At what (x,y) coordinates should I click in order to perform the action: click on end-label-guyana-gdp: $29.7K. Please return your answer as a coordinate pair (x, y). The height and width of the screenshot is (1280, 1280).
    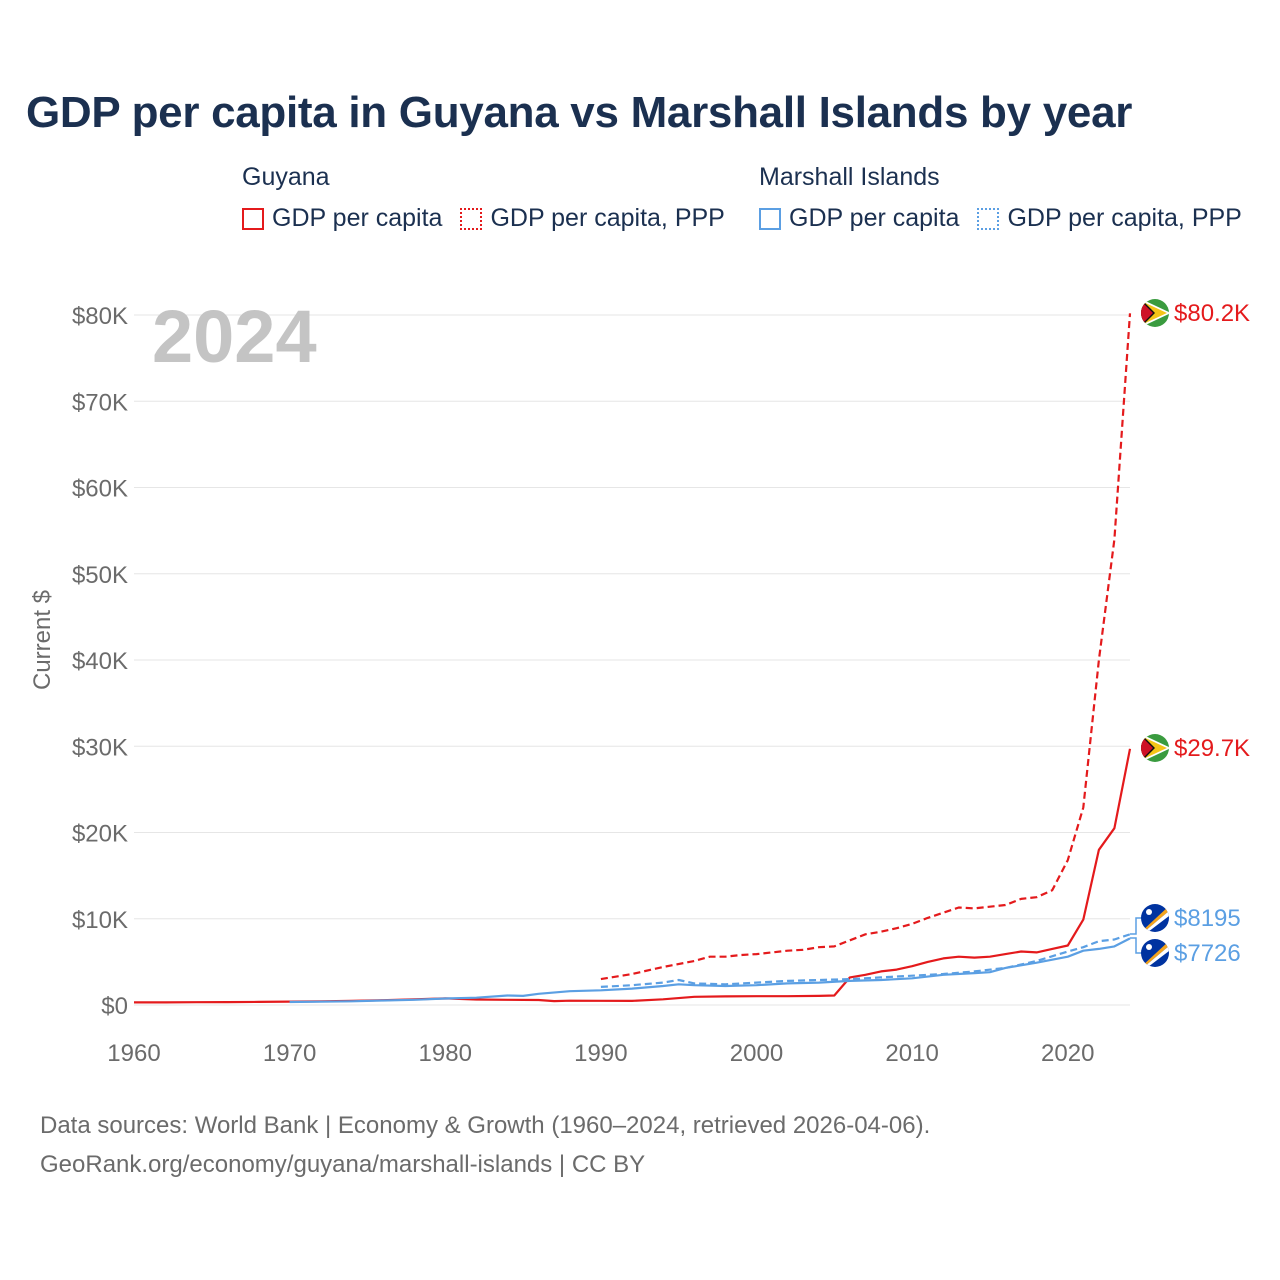
    Looking at the image, I should click on (1212, 748).